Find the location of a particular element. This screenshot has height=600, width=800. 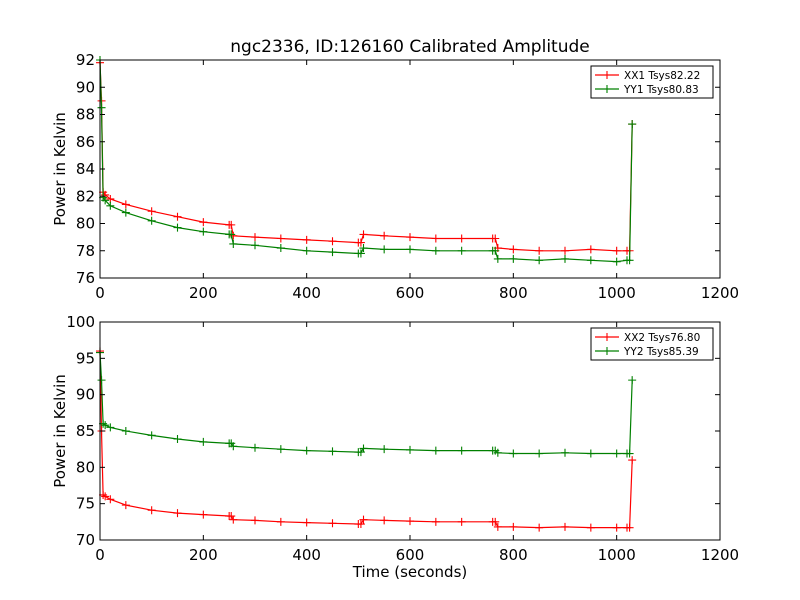

legend-marker-yy1 is located at coordinates (607, 89).